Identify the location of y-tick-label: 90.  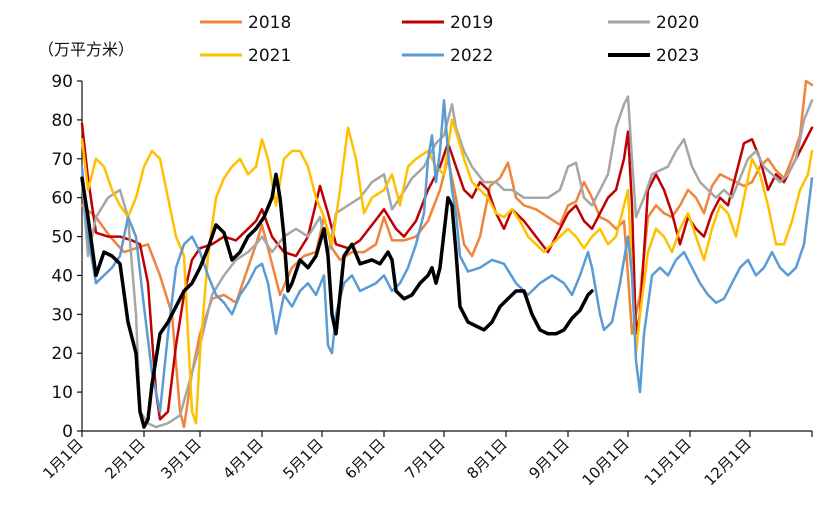
(62, 82).